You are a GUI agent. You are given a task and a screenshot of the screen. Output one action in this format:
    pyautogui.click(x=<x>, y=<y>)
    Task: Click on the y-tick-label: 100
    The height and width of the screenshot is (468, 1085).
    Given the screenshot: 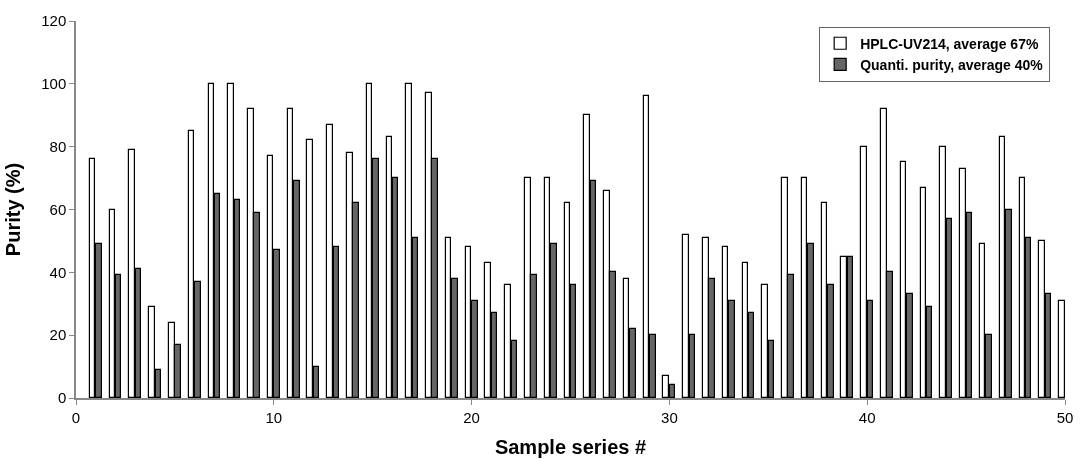 What is the action you would take?
    pyautogui.click(x=54, y=84)
    